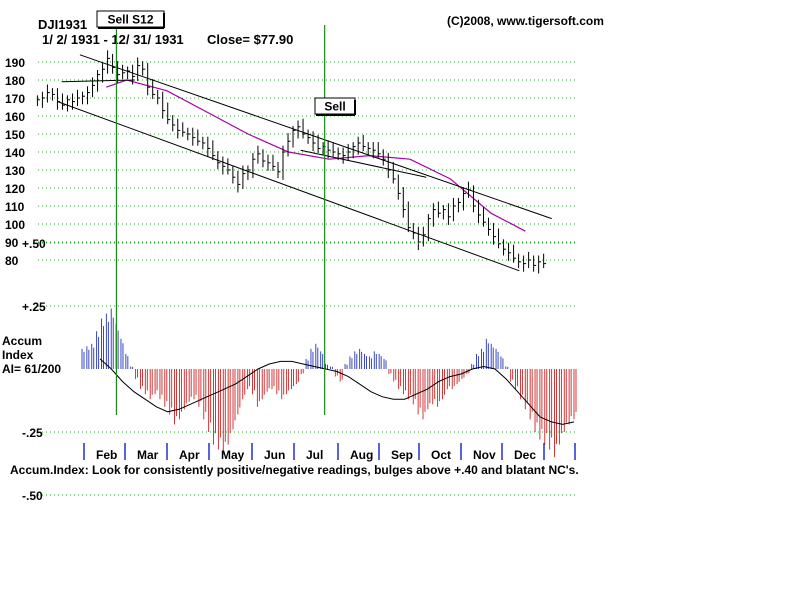 This screenshot has height=600, width=800. What do you see at coordinates (329, 452) in the screenshot?
I see `month-axis: Feb Mar Apr May Jun Jul Aug Sep Oct Nov Dec` at bounding box center [329, 452].